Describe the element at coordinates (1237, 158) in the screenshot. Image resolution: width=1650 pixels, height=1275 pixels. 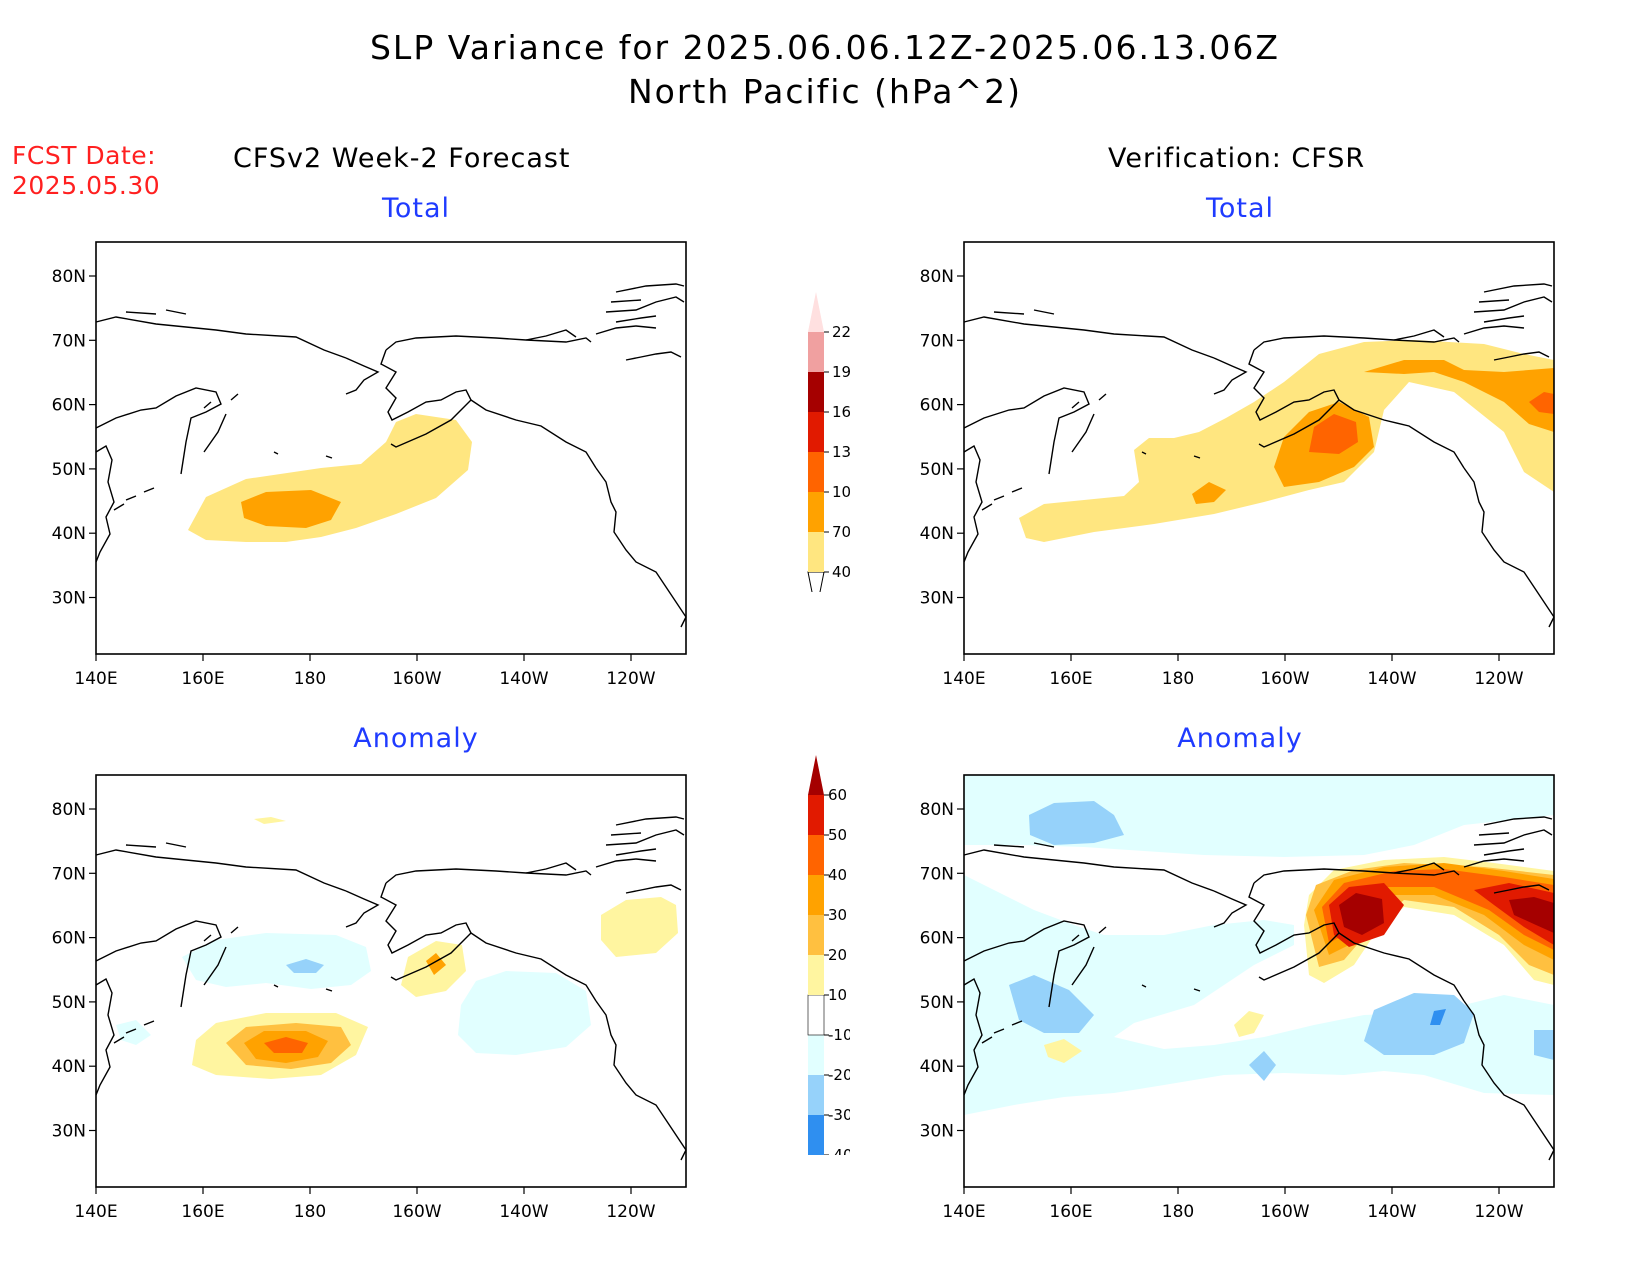
I see `verification-column-title: Verification: CFSR` at that location.